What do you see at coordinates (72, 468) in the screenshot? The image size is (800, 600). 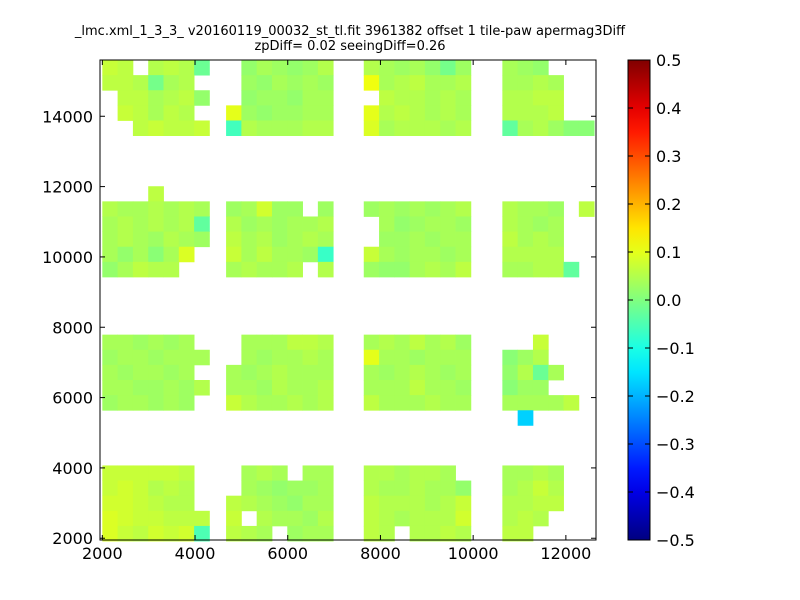 I see `y-tick-label: 4000` at bounding box center [72, 468].